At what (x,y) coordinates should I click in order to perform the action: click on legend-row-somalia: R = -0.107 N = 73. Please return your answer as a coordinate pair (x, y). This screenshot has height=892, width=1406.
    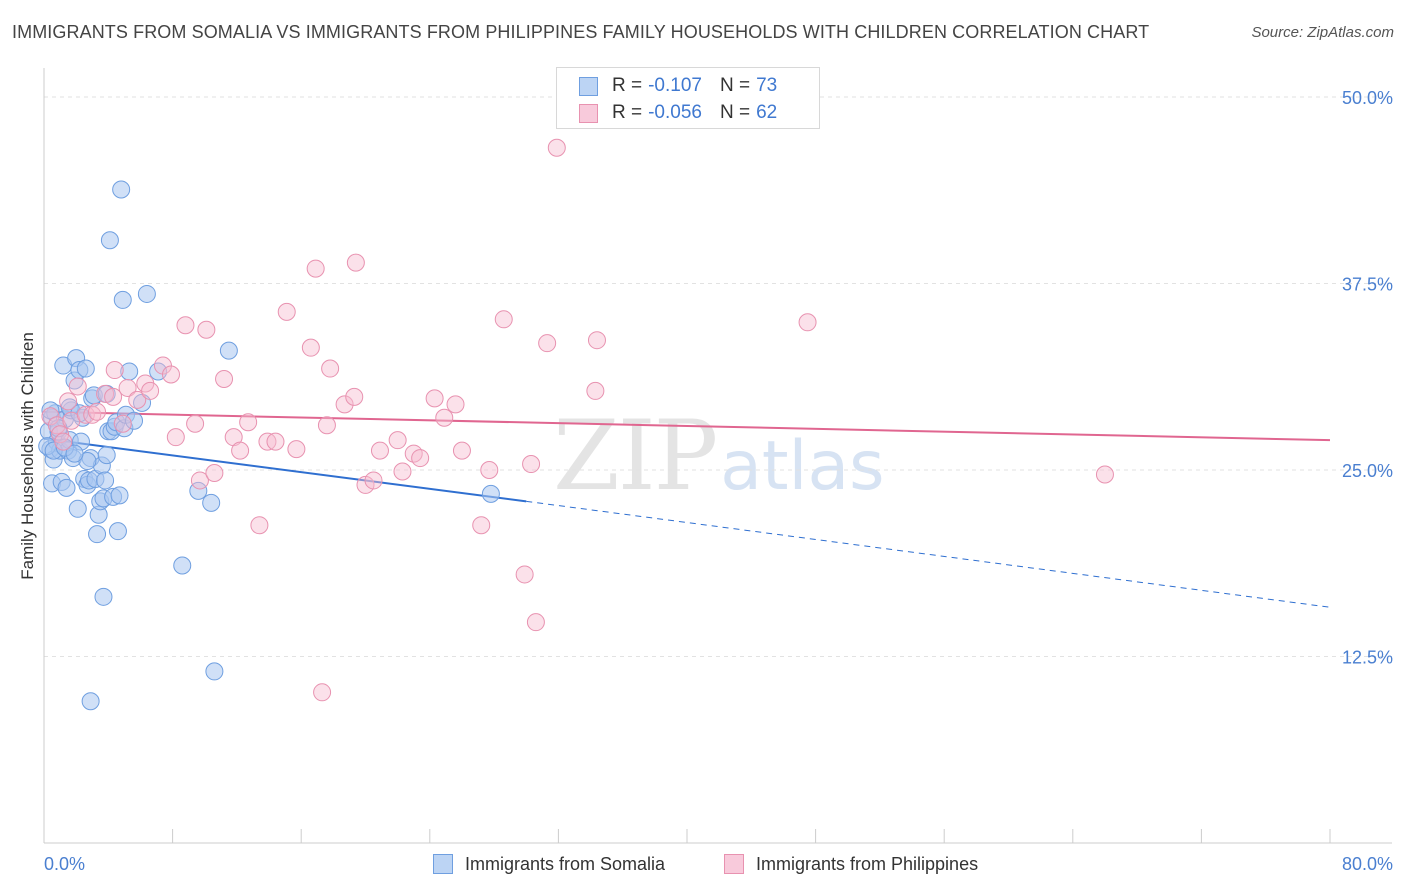
    Looking at the image, I should click on (687, 86).